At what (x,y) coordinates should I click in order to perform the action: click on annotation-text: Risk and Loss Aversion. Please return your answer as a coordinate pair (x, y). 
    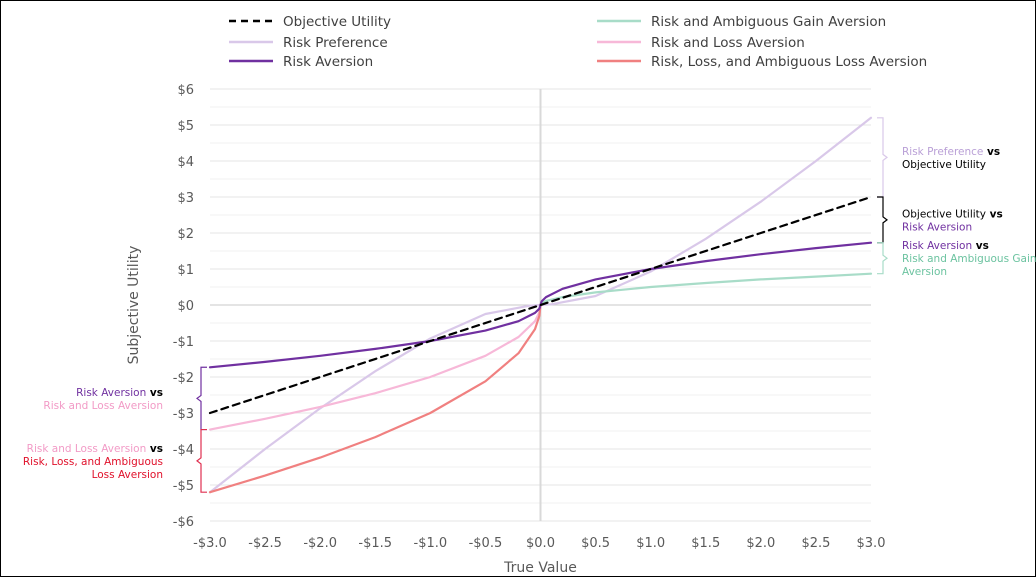
    Looking at the image, I should click on (103, 406).